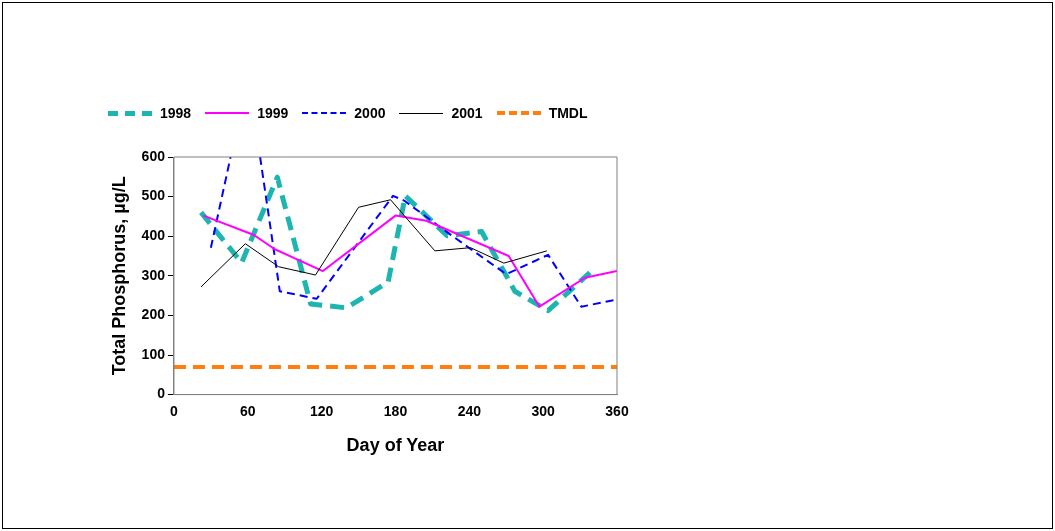  What do you see at coordinates (321, 410) in the screenshot?
I see `x-tick-label: 120` at bounding box center [321, 410].